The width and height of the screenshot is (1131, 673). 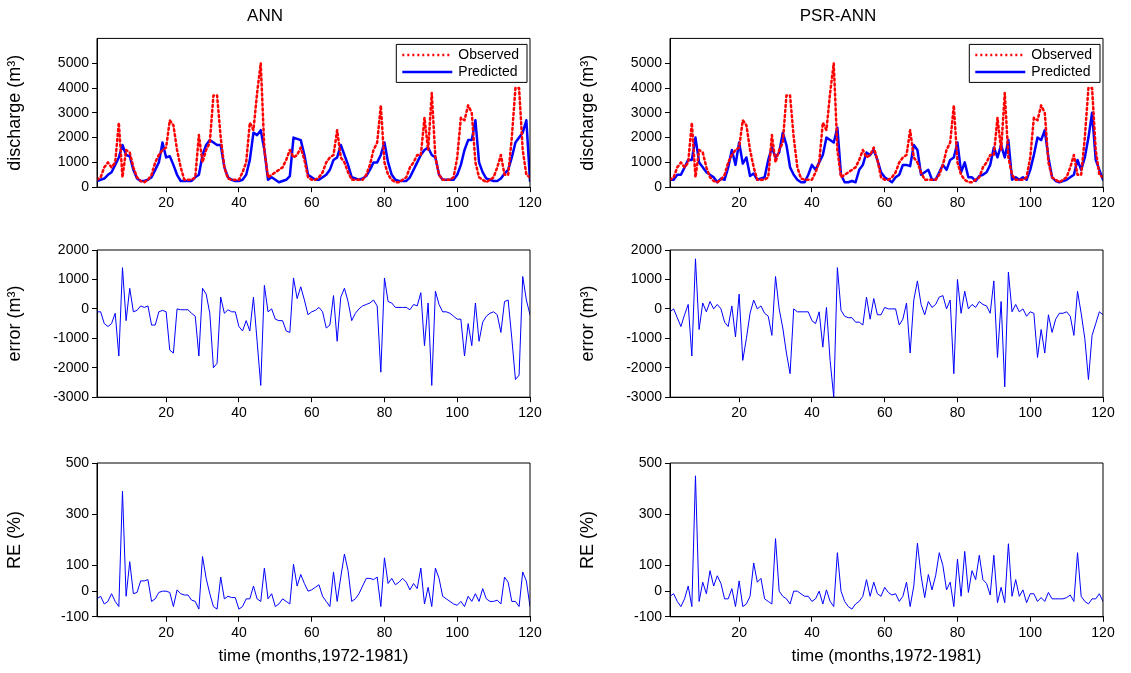 What do you see at coordinates (265, 15) in the screenshot?
I see `chart-title: ANN` at bounding box center [265, 15].